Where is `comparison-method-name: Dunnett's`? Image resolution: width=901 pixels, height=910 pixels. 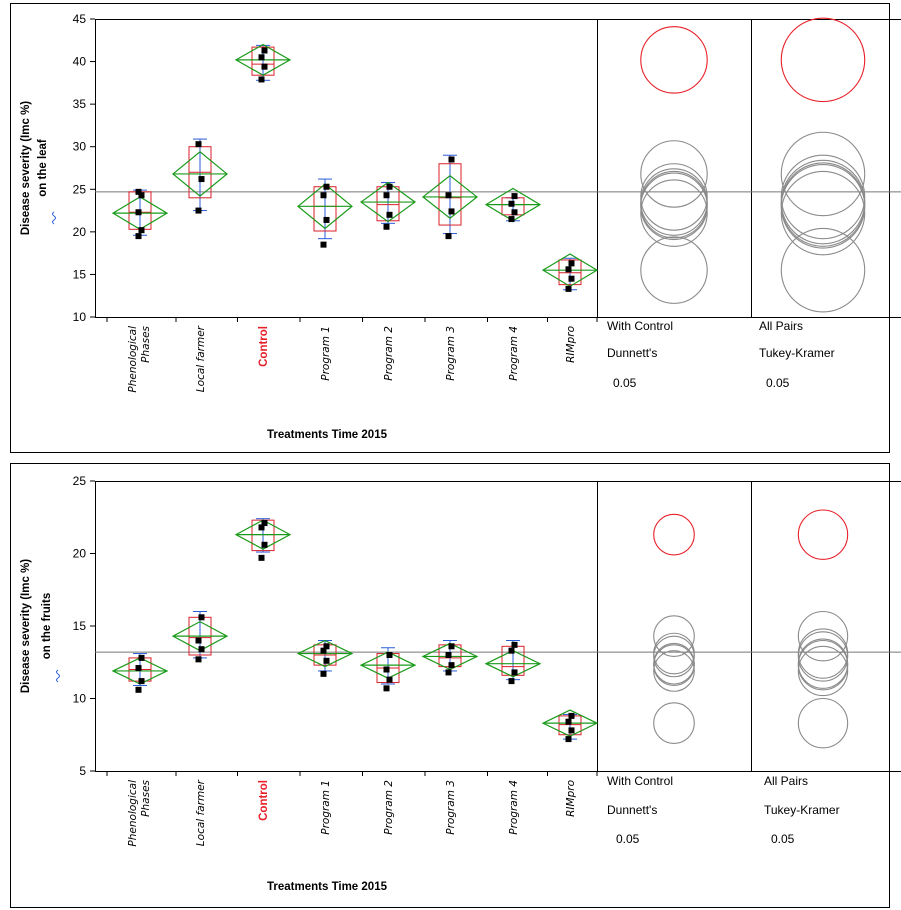
comparison-method-name: Dunnett's is located at coordinates (632, 810).